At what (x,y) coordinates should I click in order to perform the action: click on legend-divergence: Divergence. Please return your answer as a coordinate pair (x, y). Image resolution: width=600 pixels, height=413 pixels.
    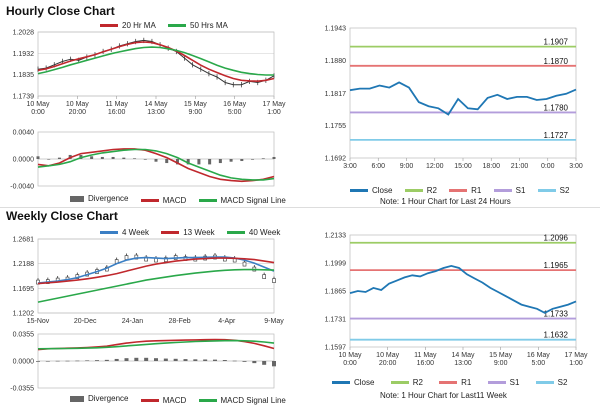
    Looking at the image, I should click on (108, 198).